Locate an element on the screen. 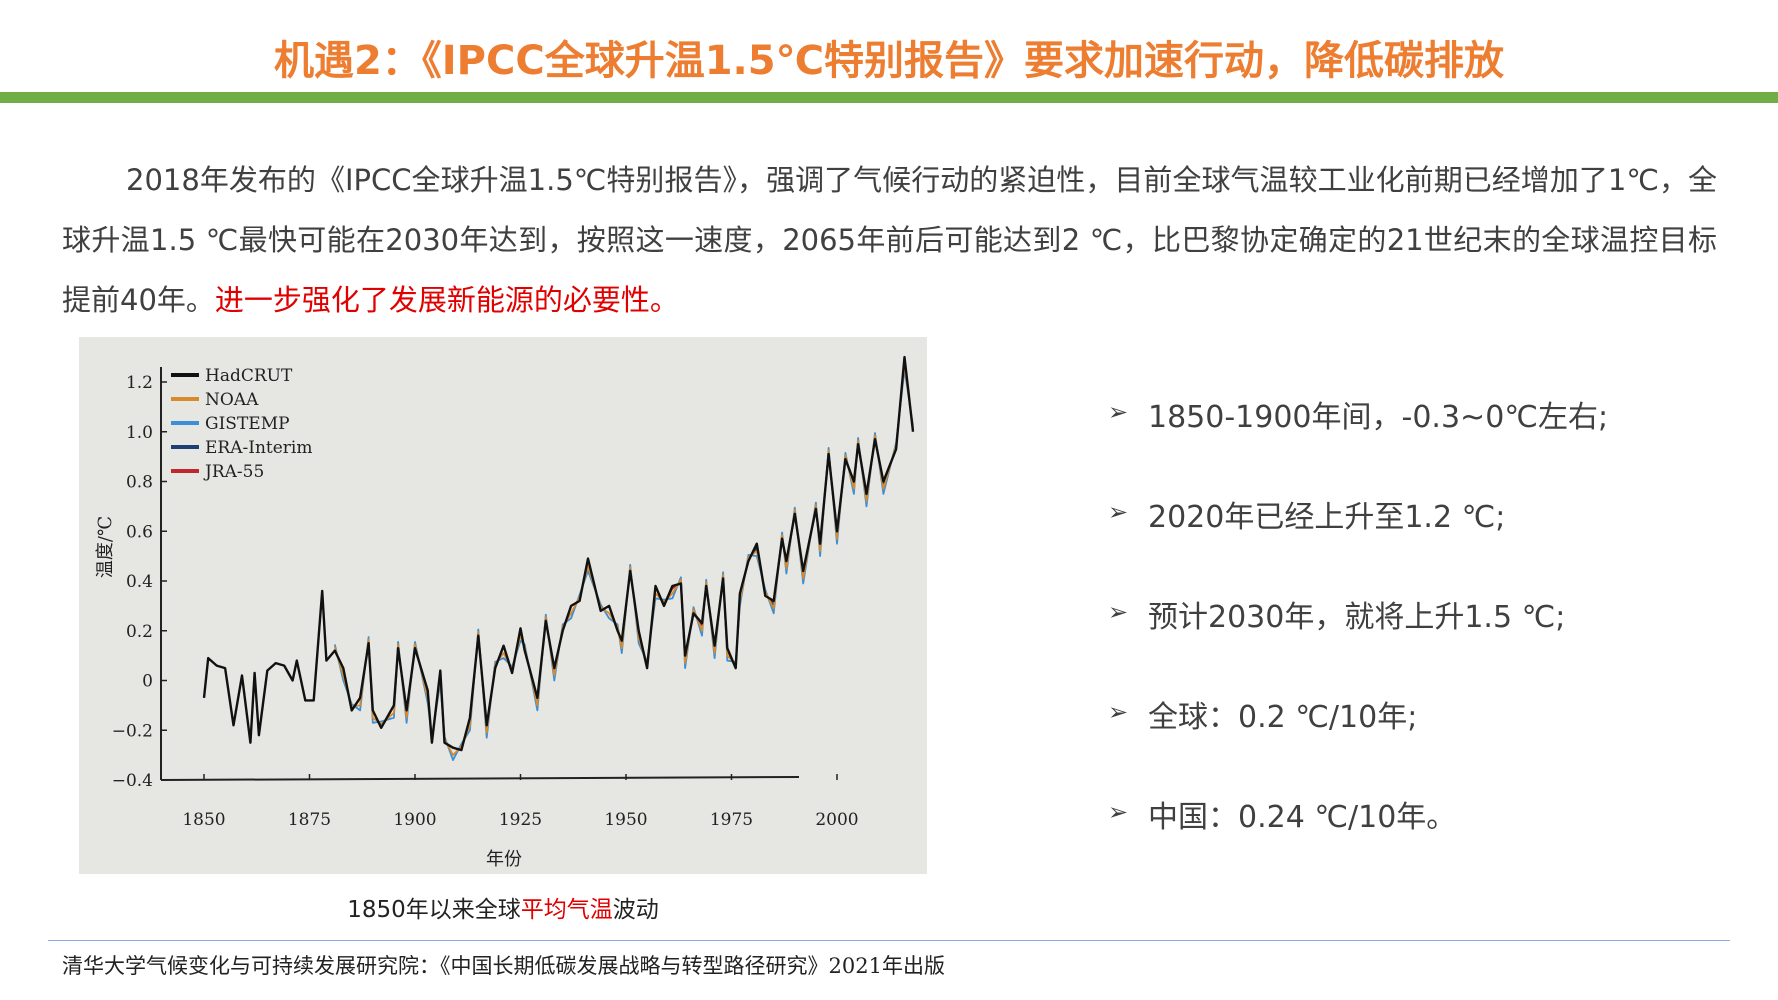  y-axis-label: 温度/℃ is located at coordinates (105, 547).